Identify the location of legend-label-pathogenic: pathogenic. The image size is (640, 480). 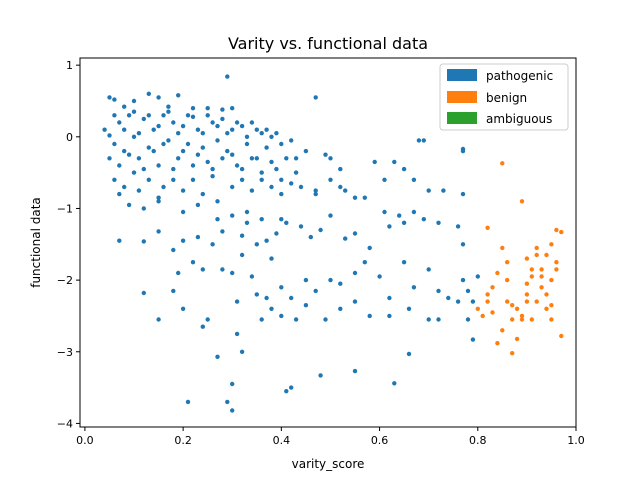
(519, 76).